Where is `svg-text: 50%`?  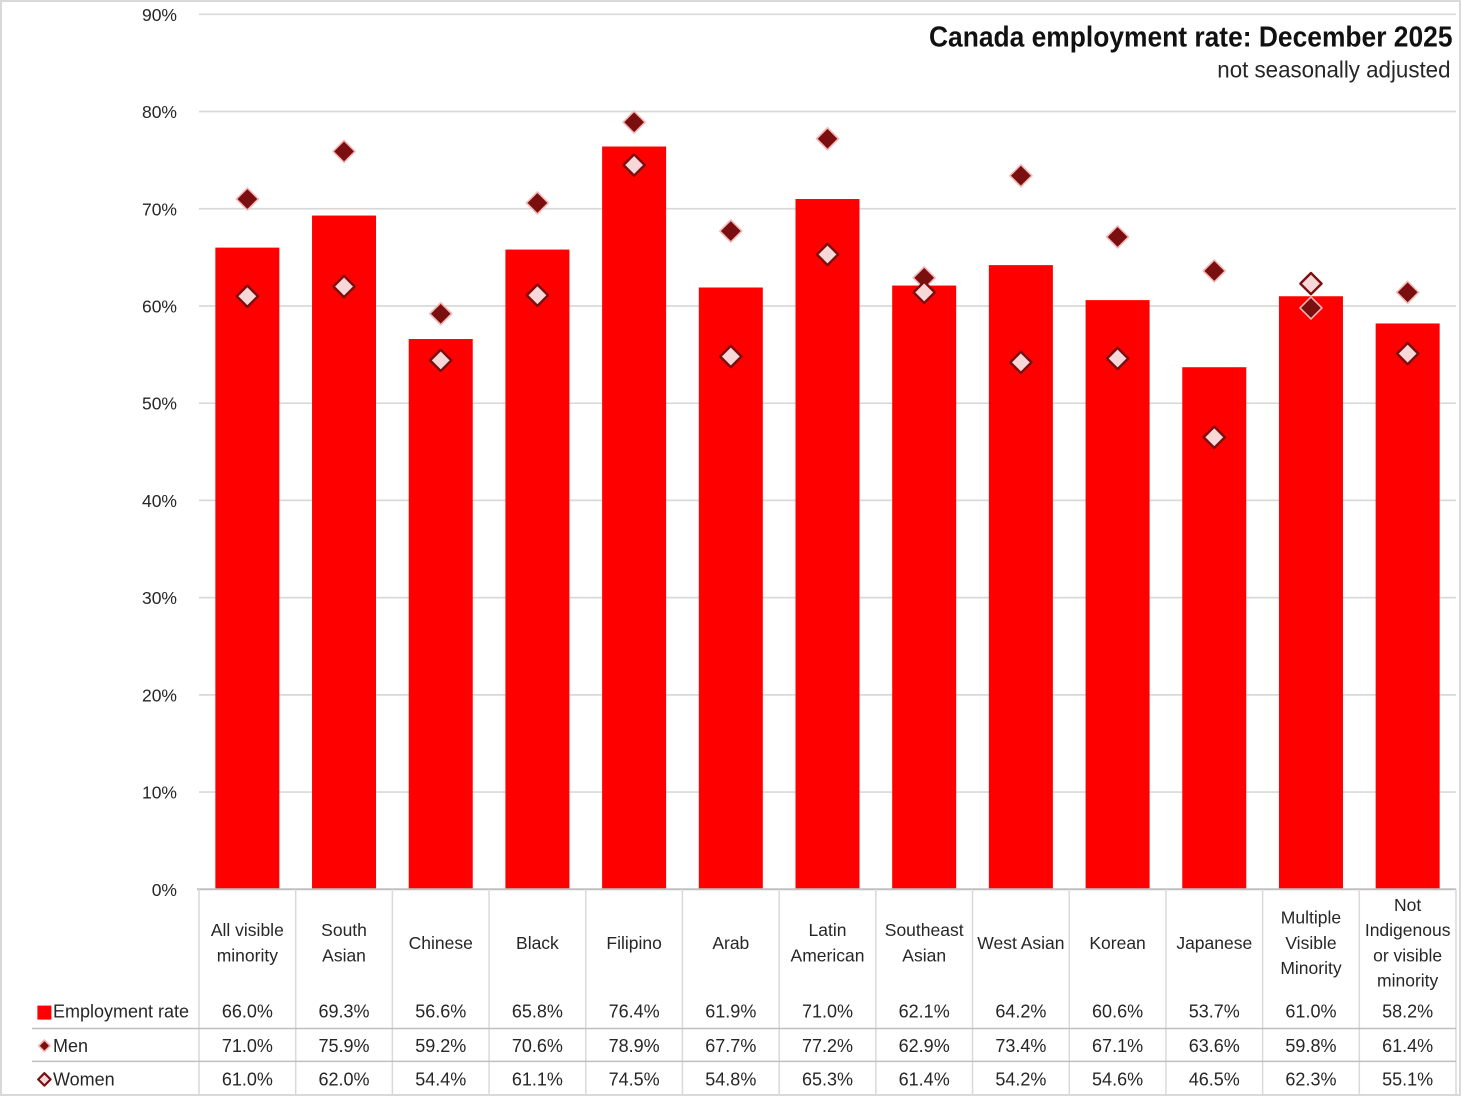
svg-text: 50% is located at coordinates (159, 404).